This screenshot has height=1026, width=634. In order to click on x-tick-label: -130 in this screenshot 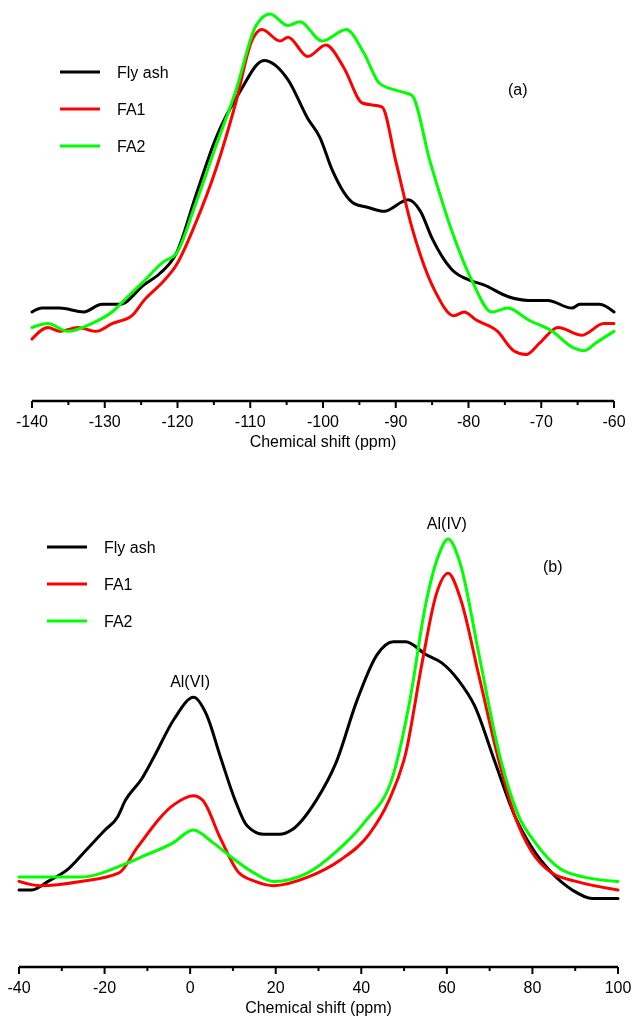, I will do `click(104, 421)`.